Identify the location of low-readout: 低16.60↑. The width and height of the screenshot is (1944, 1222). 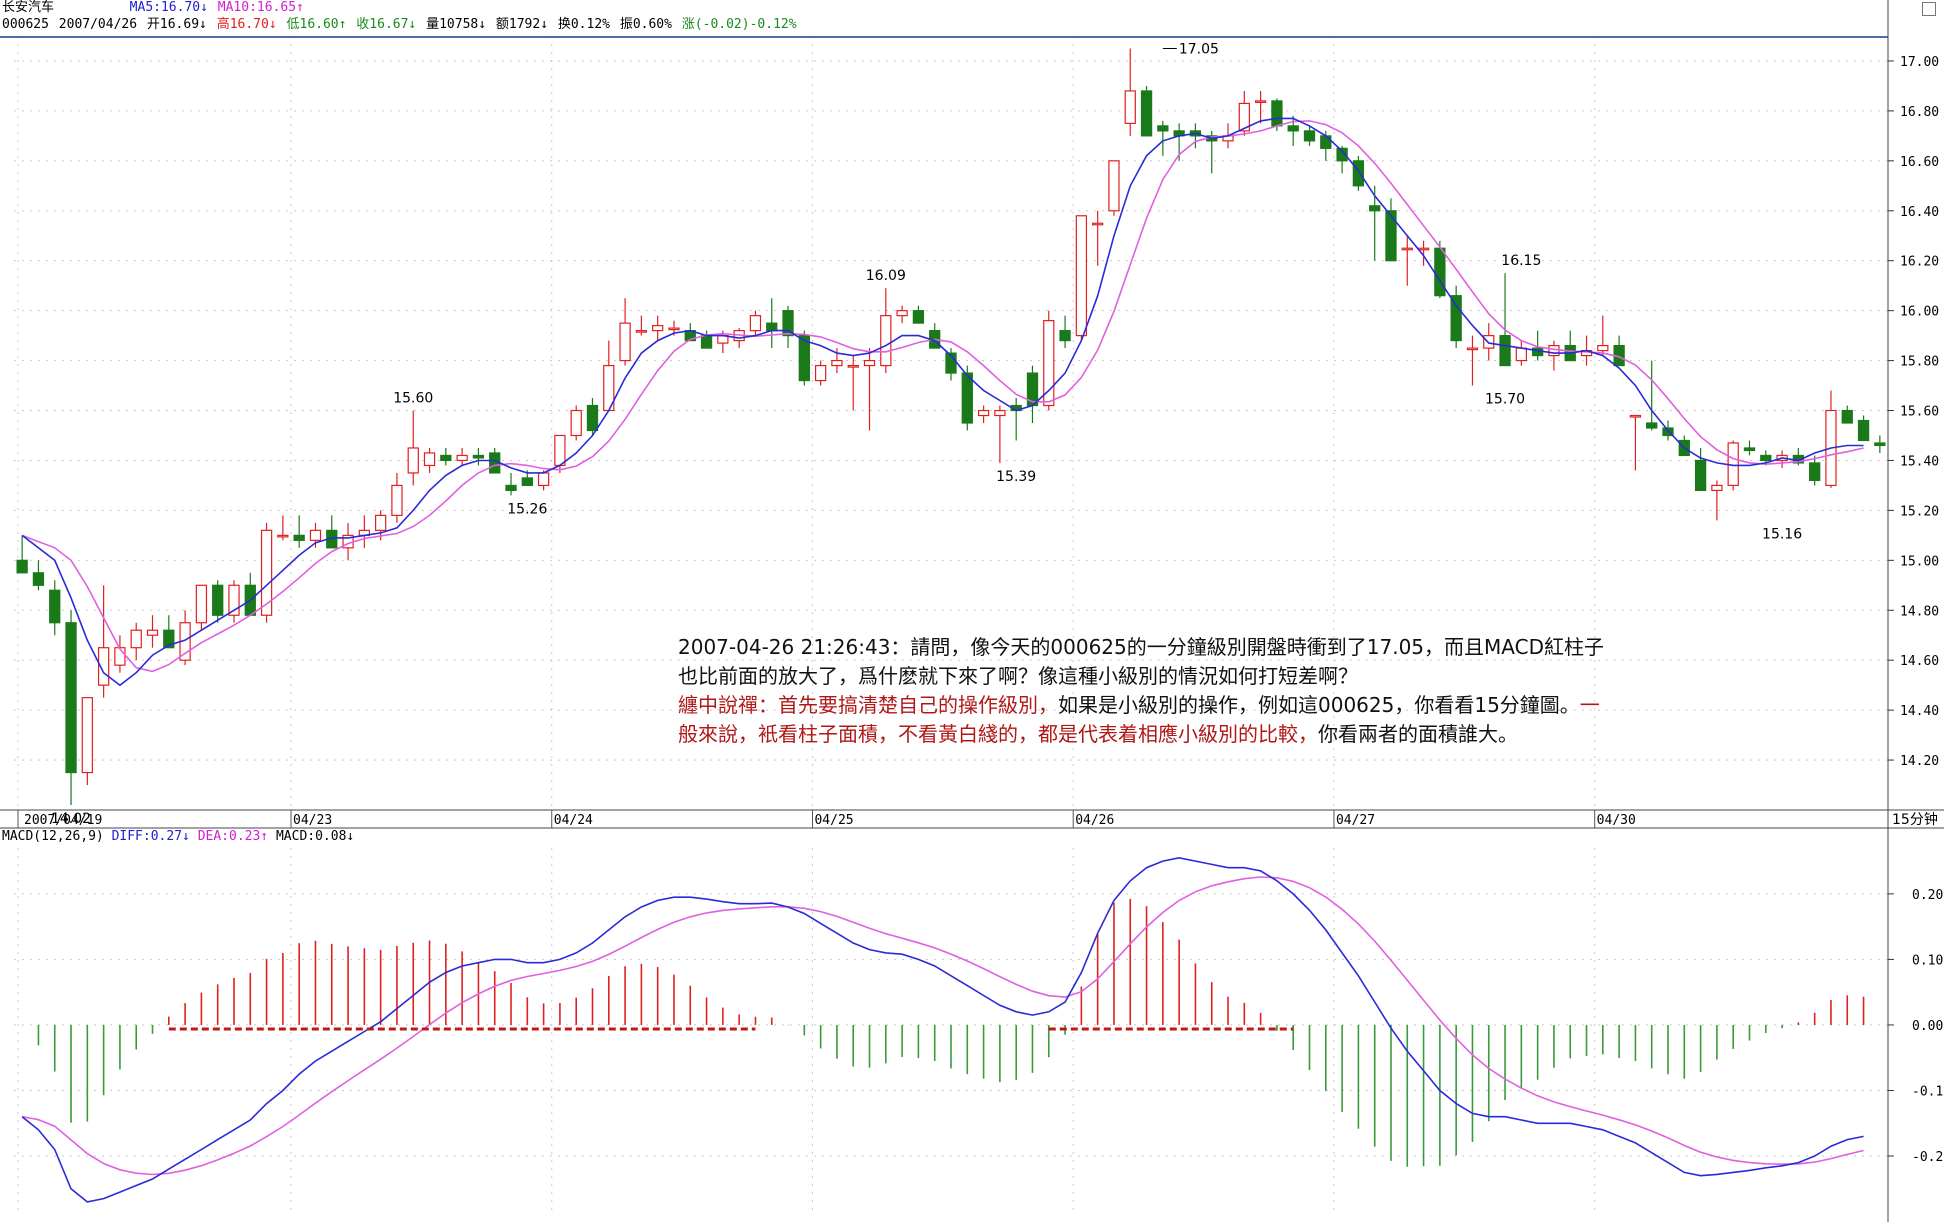
(316, 24).